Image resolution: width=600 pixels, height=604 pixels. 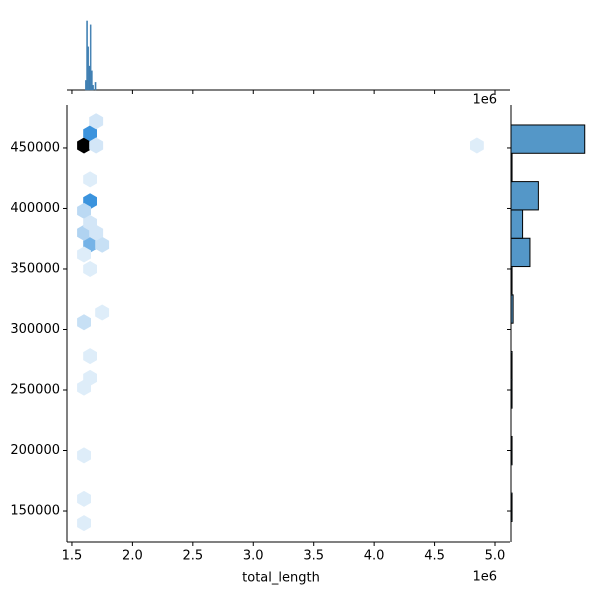 I want to click on x-tick-label: 4.0, so click(x=374, y=556).